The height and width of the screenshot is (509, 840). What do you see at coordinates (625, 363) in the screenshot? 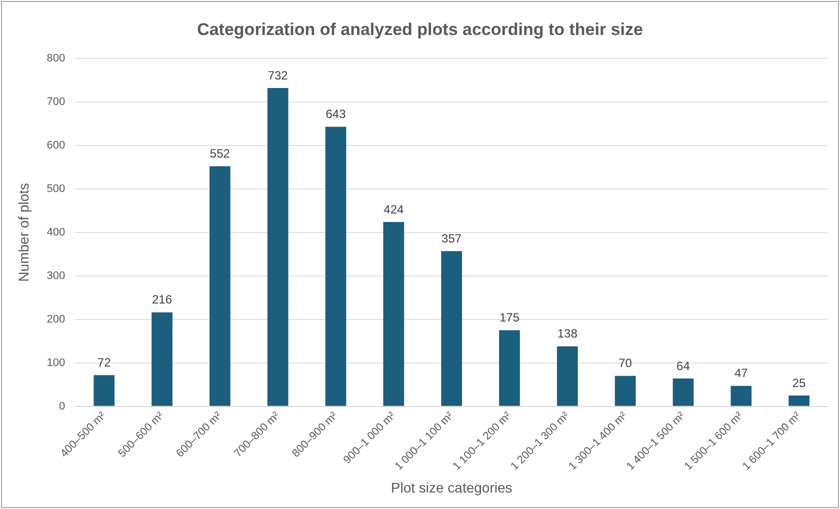
I see `data-label: 70` at bounding box center [625, 363].